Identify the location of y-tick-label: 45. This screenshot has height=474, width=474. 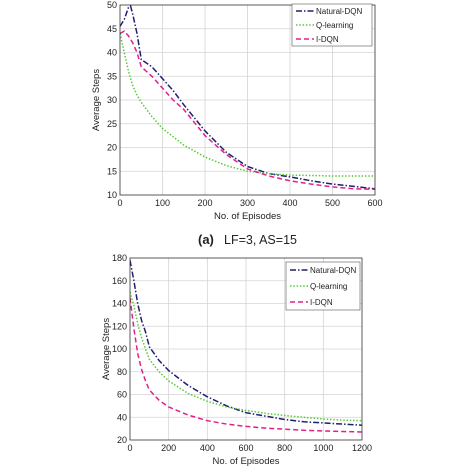
(112, 29).